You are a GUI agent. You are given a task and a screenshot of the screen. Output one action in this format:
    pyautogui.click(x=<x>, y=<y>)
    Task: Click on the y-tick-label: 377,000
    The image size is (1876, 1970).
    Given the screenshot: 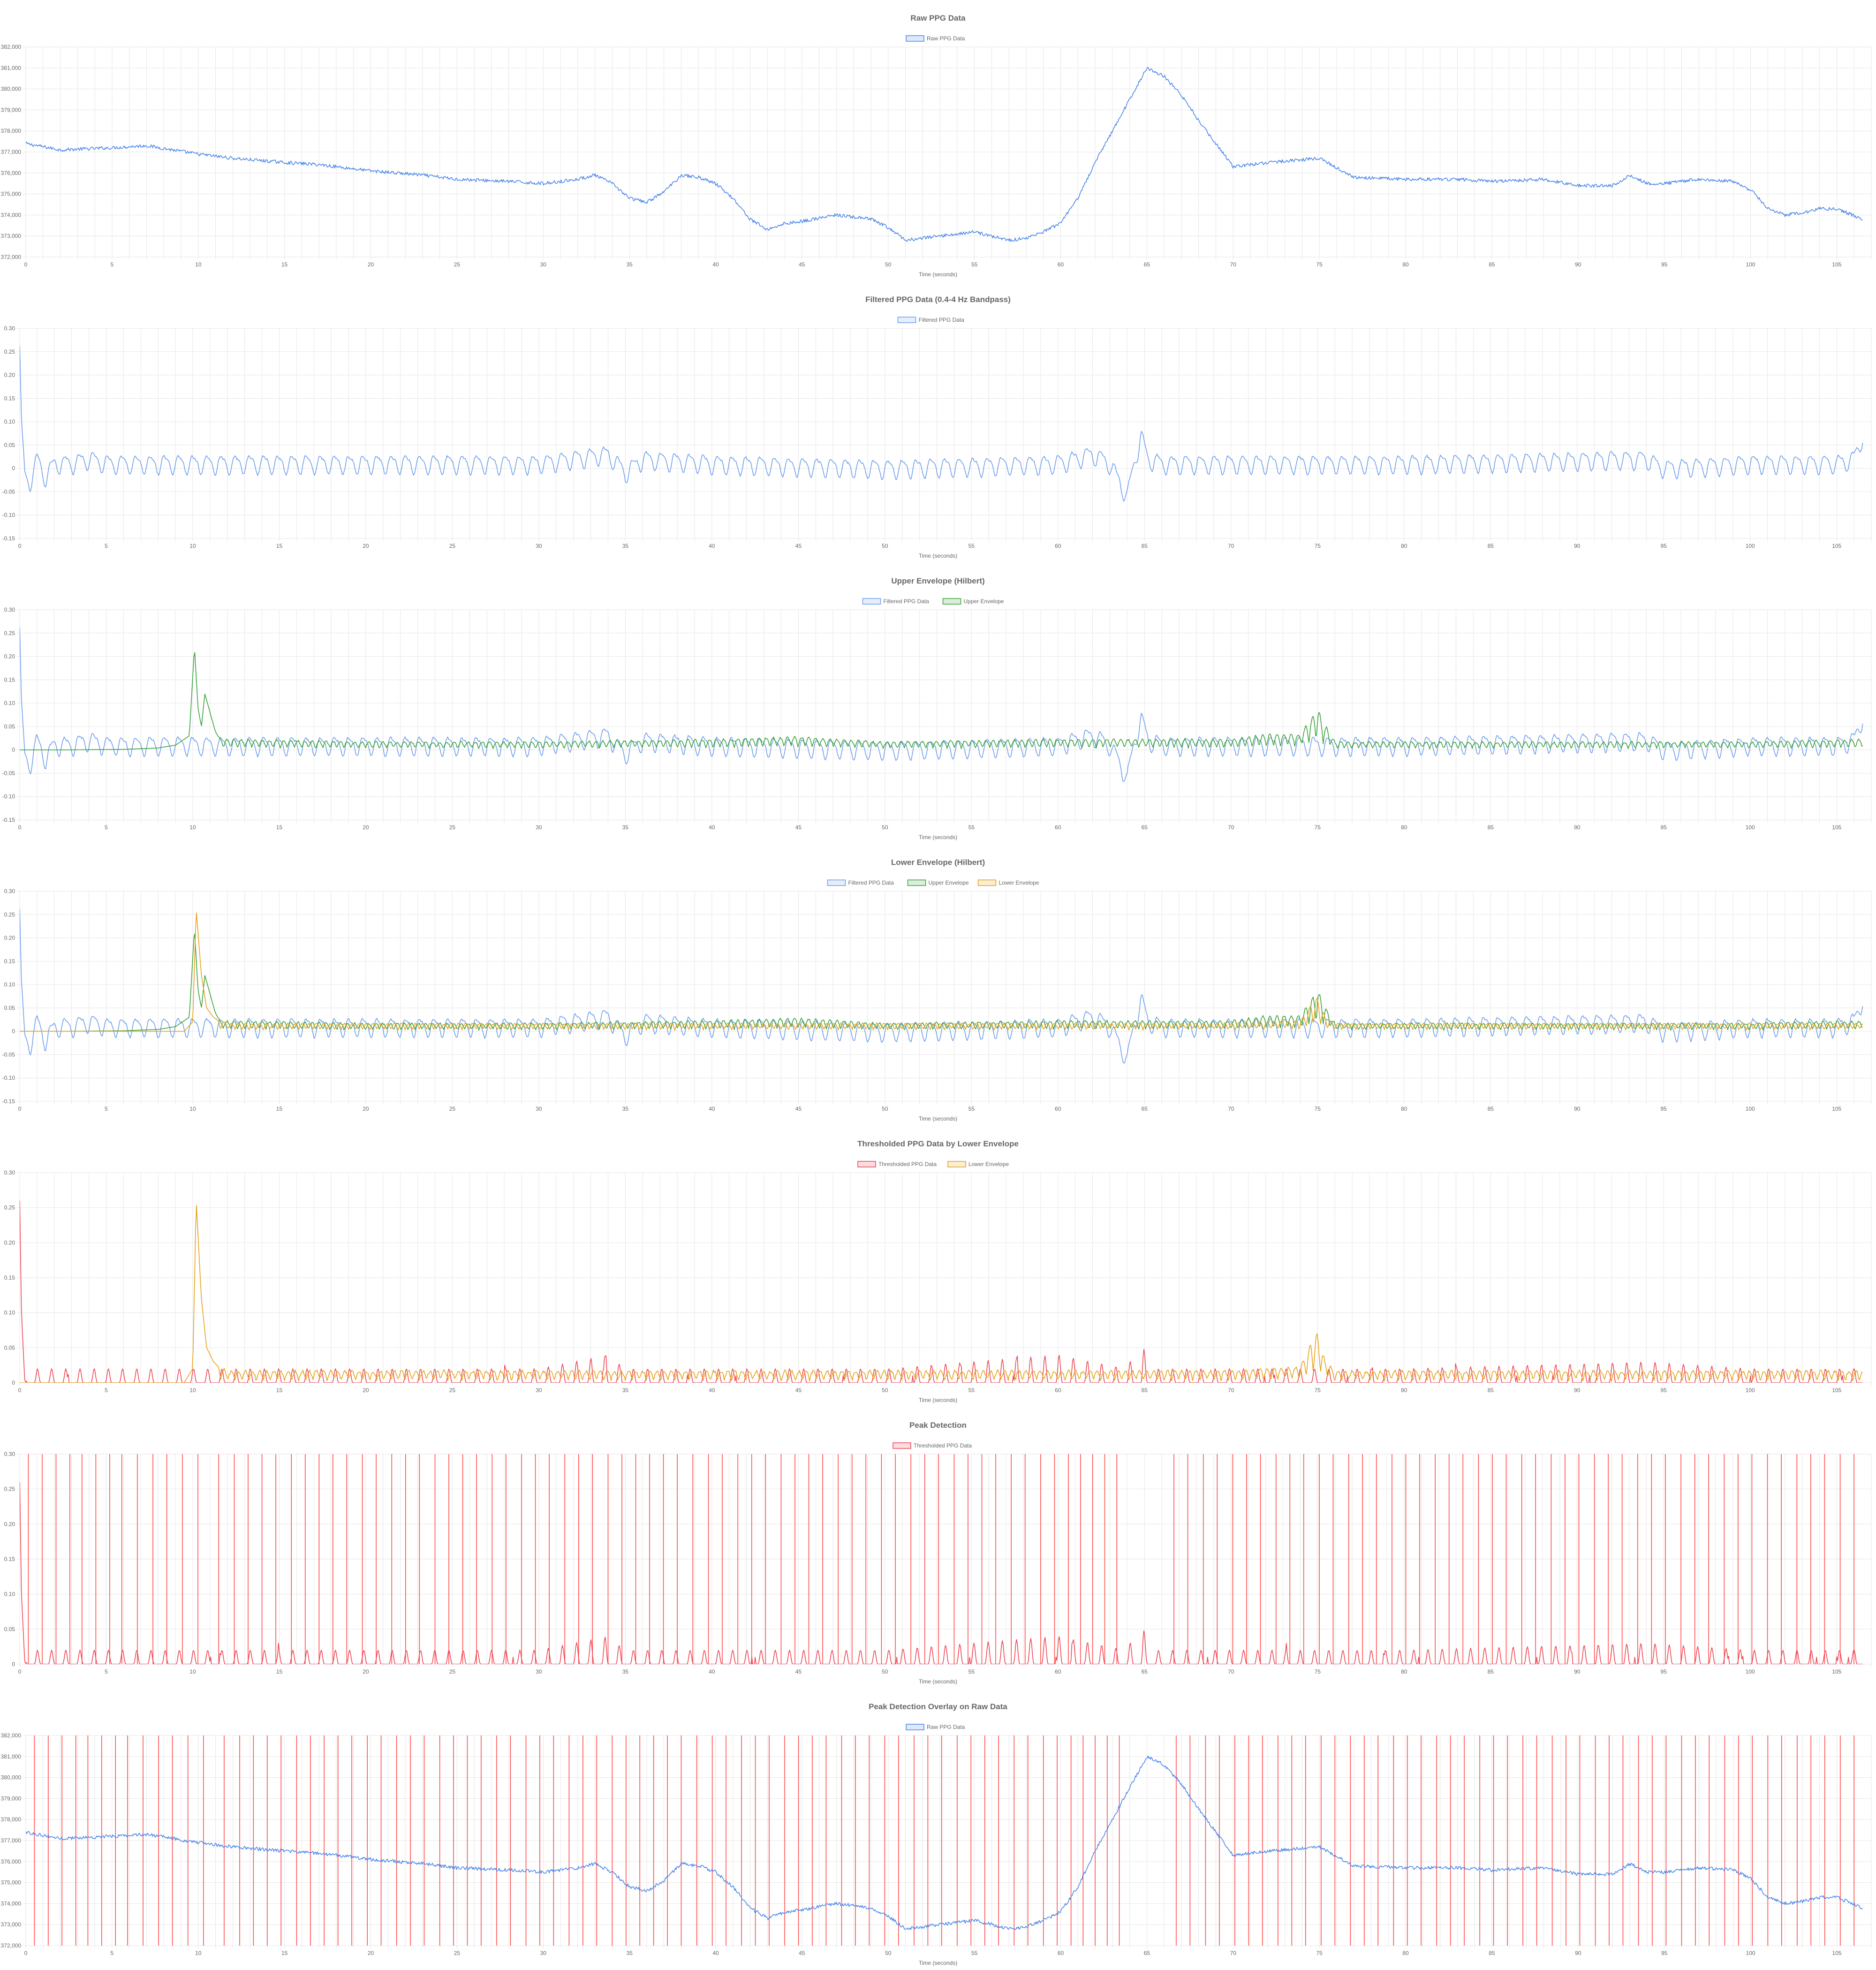 What is the action you would take?
    pyautogui.click(x=11, y=152)
    